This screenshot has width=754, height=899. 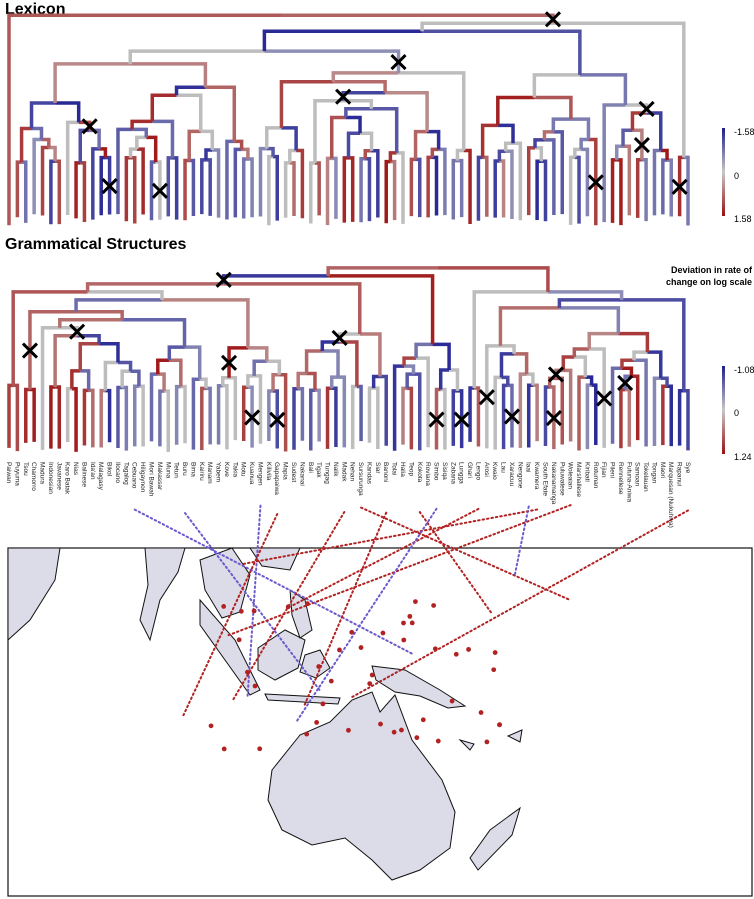 What do you see at coordinates (410, 469) in the screenshot?
I see `language-label: Teop` at bounding box center [410, 469].